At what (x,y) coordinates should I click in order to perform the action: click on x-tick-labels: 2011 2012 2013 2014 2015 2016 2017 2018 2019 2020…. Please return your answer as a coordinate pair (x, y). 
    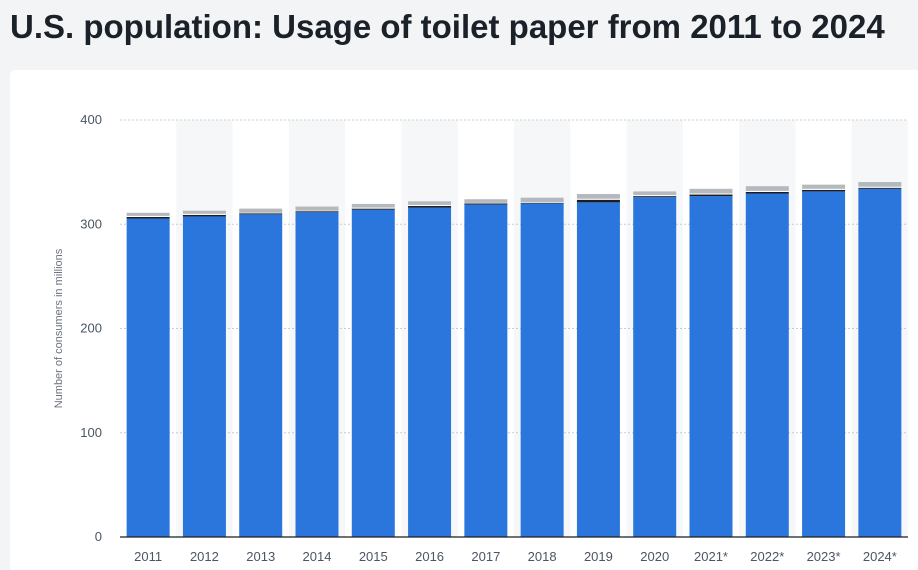
    Looking at the image, I should click on (515, 556).